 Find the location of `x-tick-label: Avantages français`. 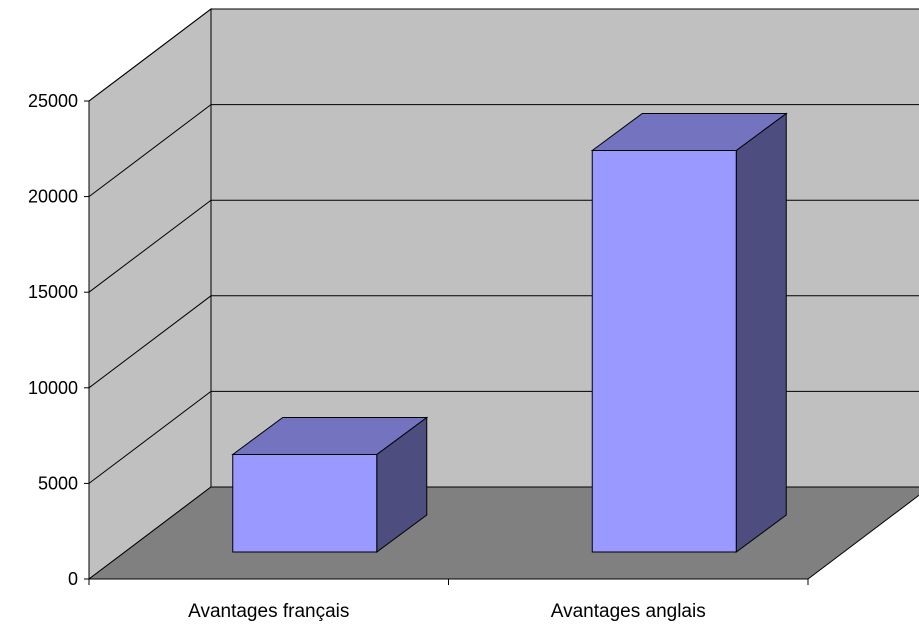

x-tick-label: Avantages français is located at coordinates (268, 611).